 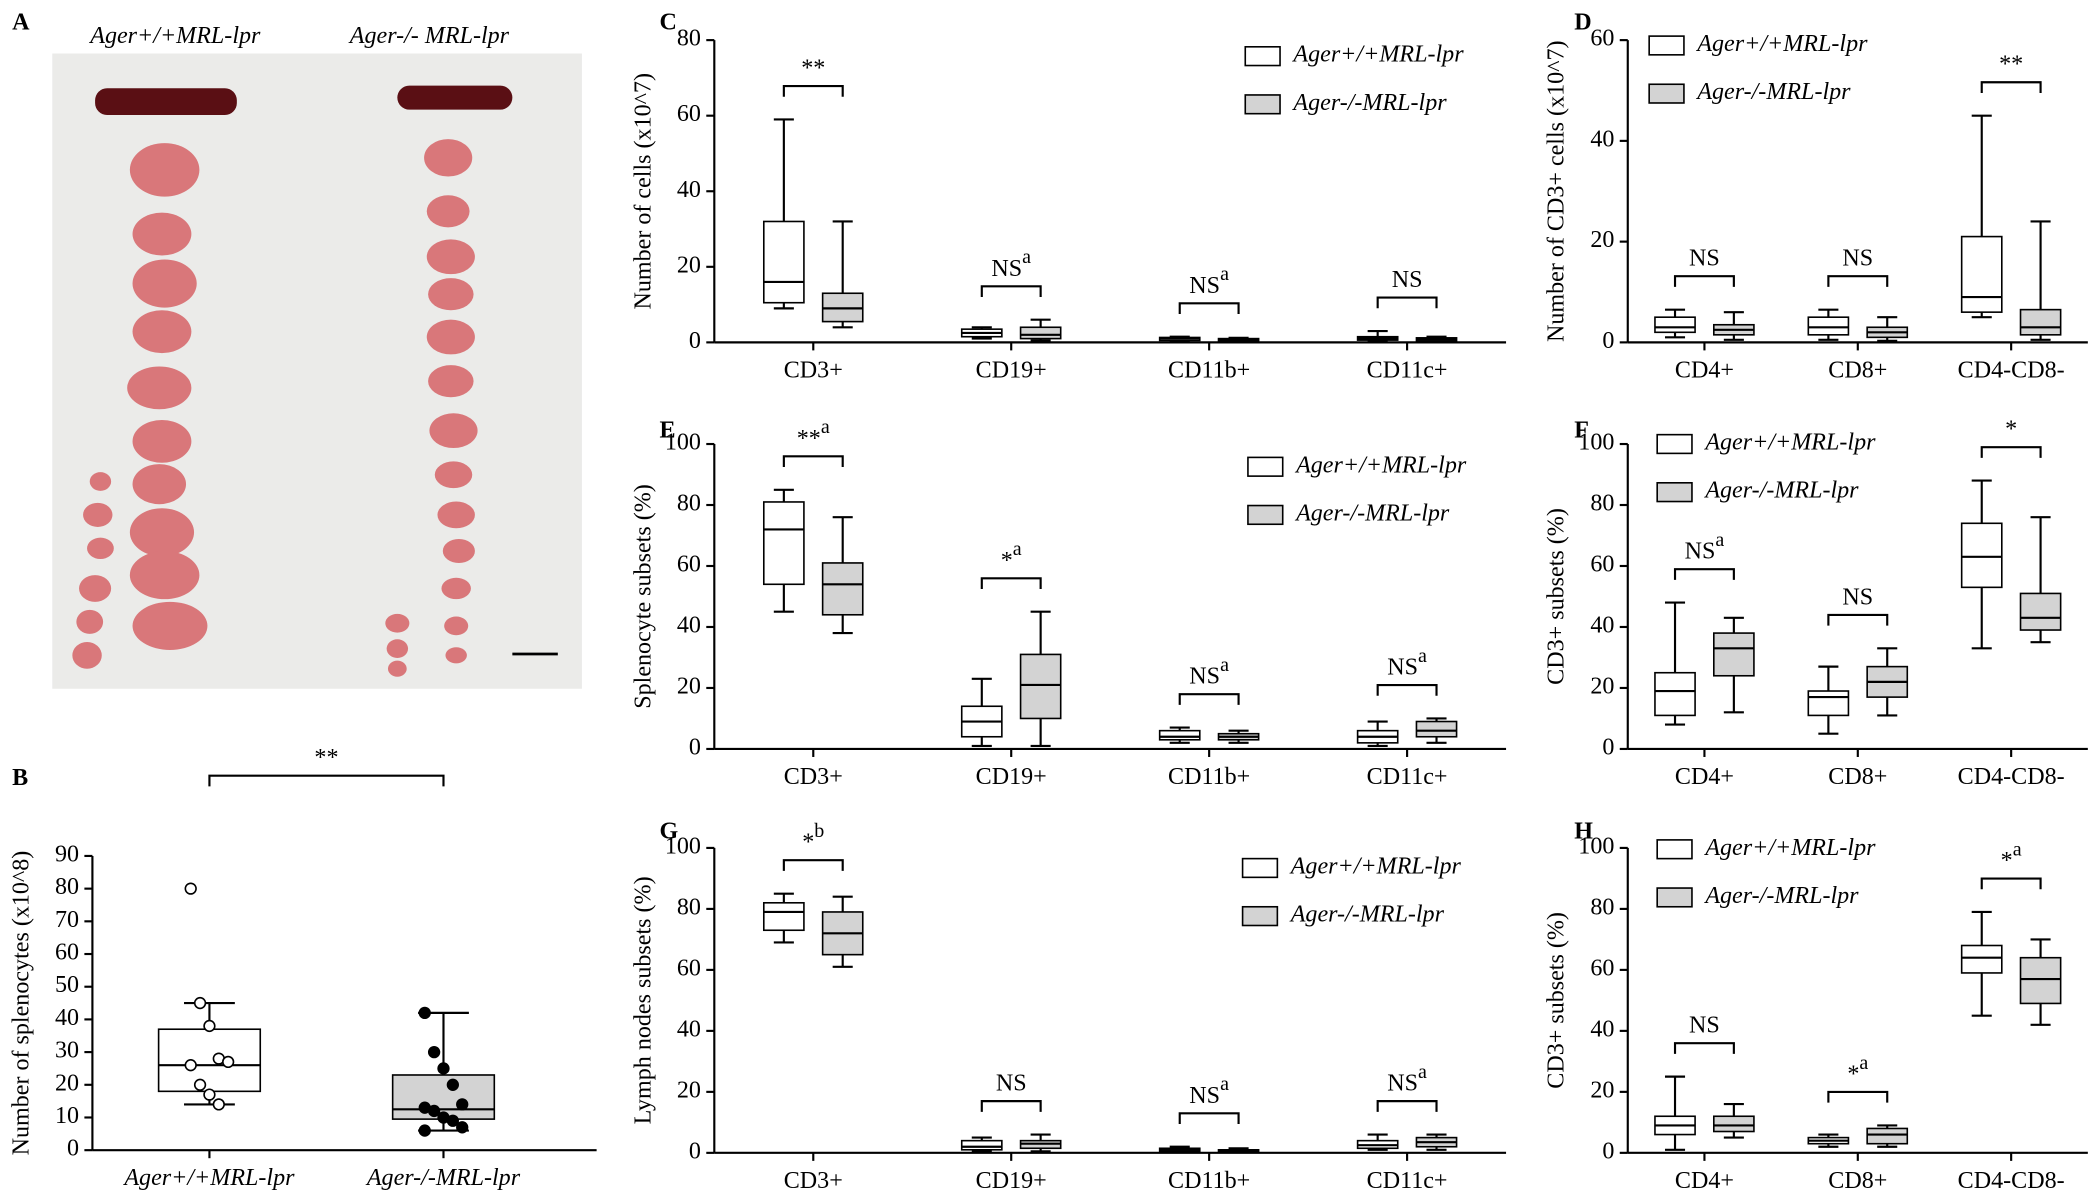 What do you see at coordinates (67, 1116) in the screenshot?
I see `y-tick-label: 10` at bounding box center [67, 1116].